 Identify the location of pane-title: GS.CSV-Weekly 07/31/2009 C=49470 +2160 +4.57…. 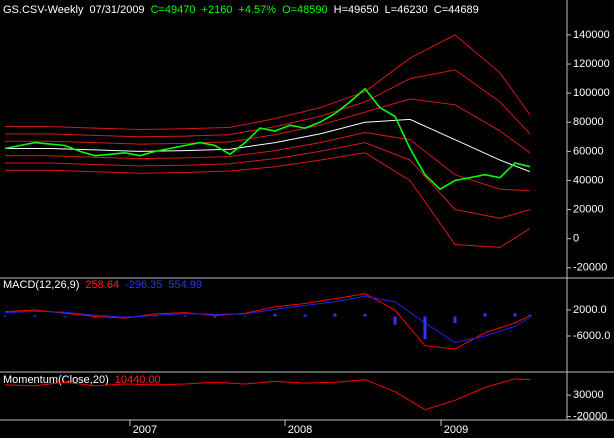
(241, 10).